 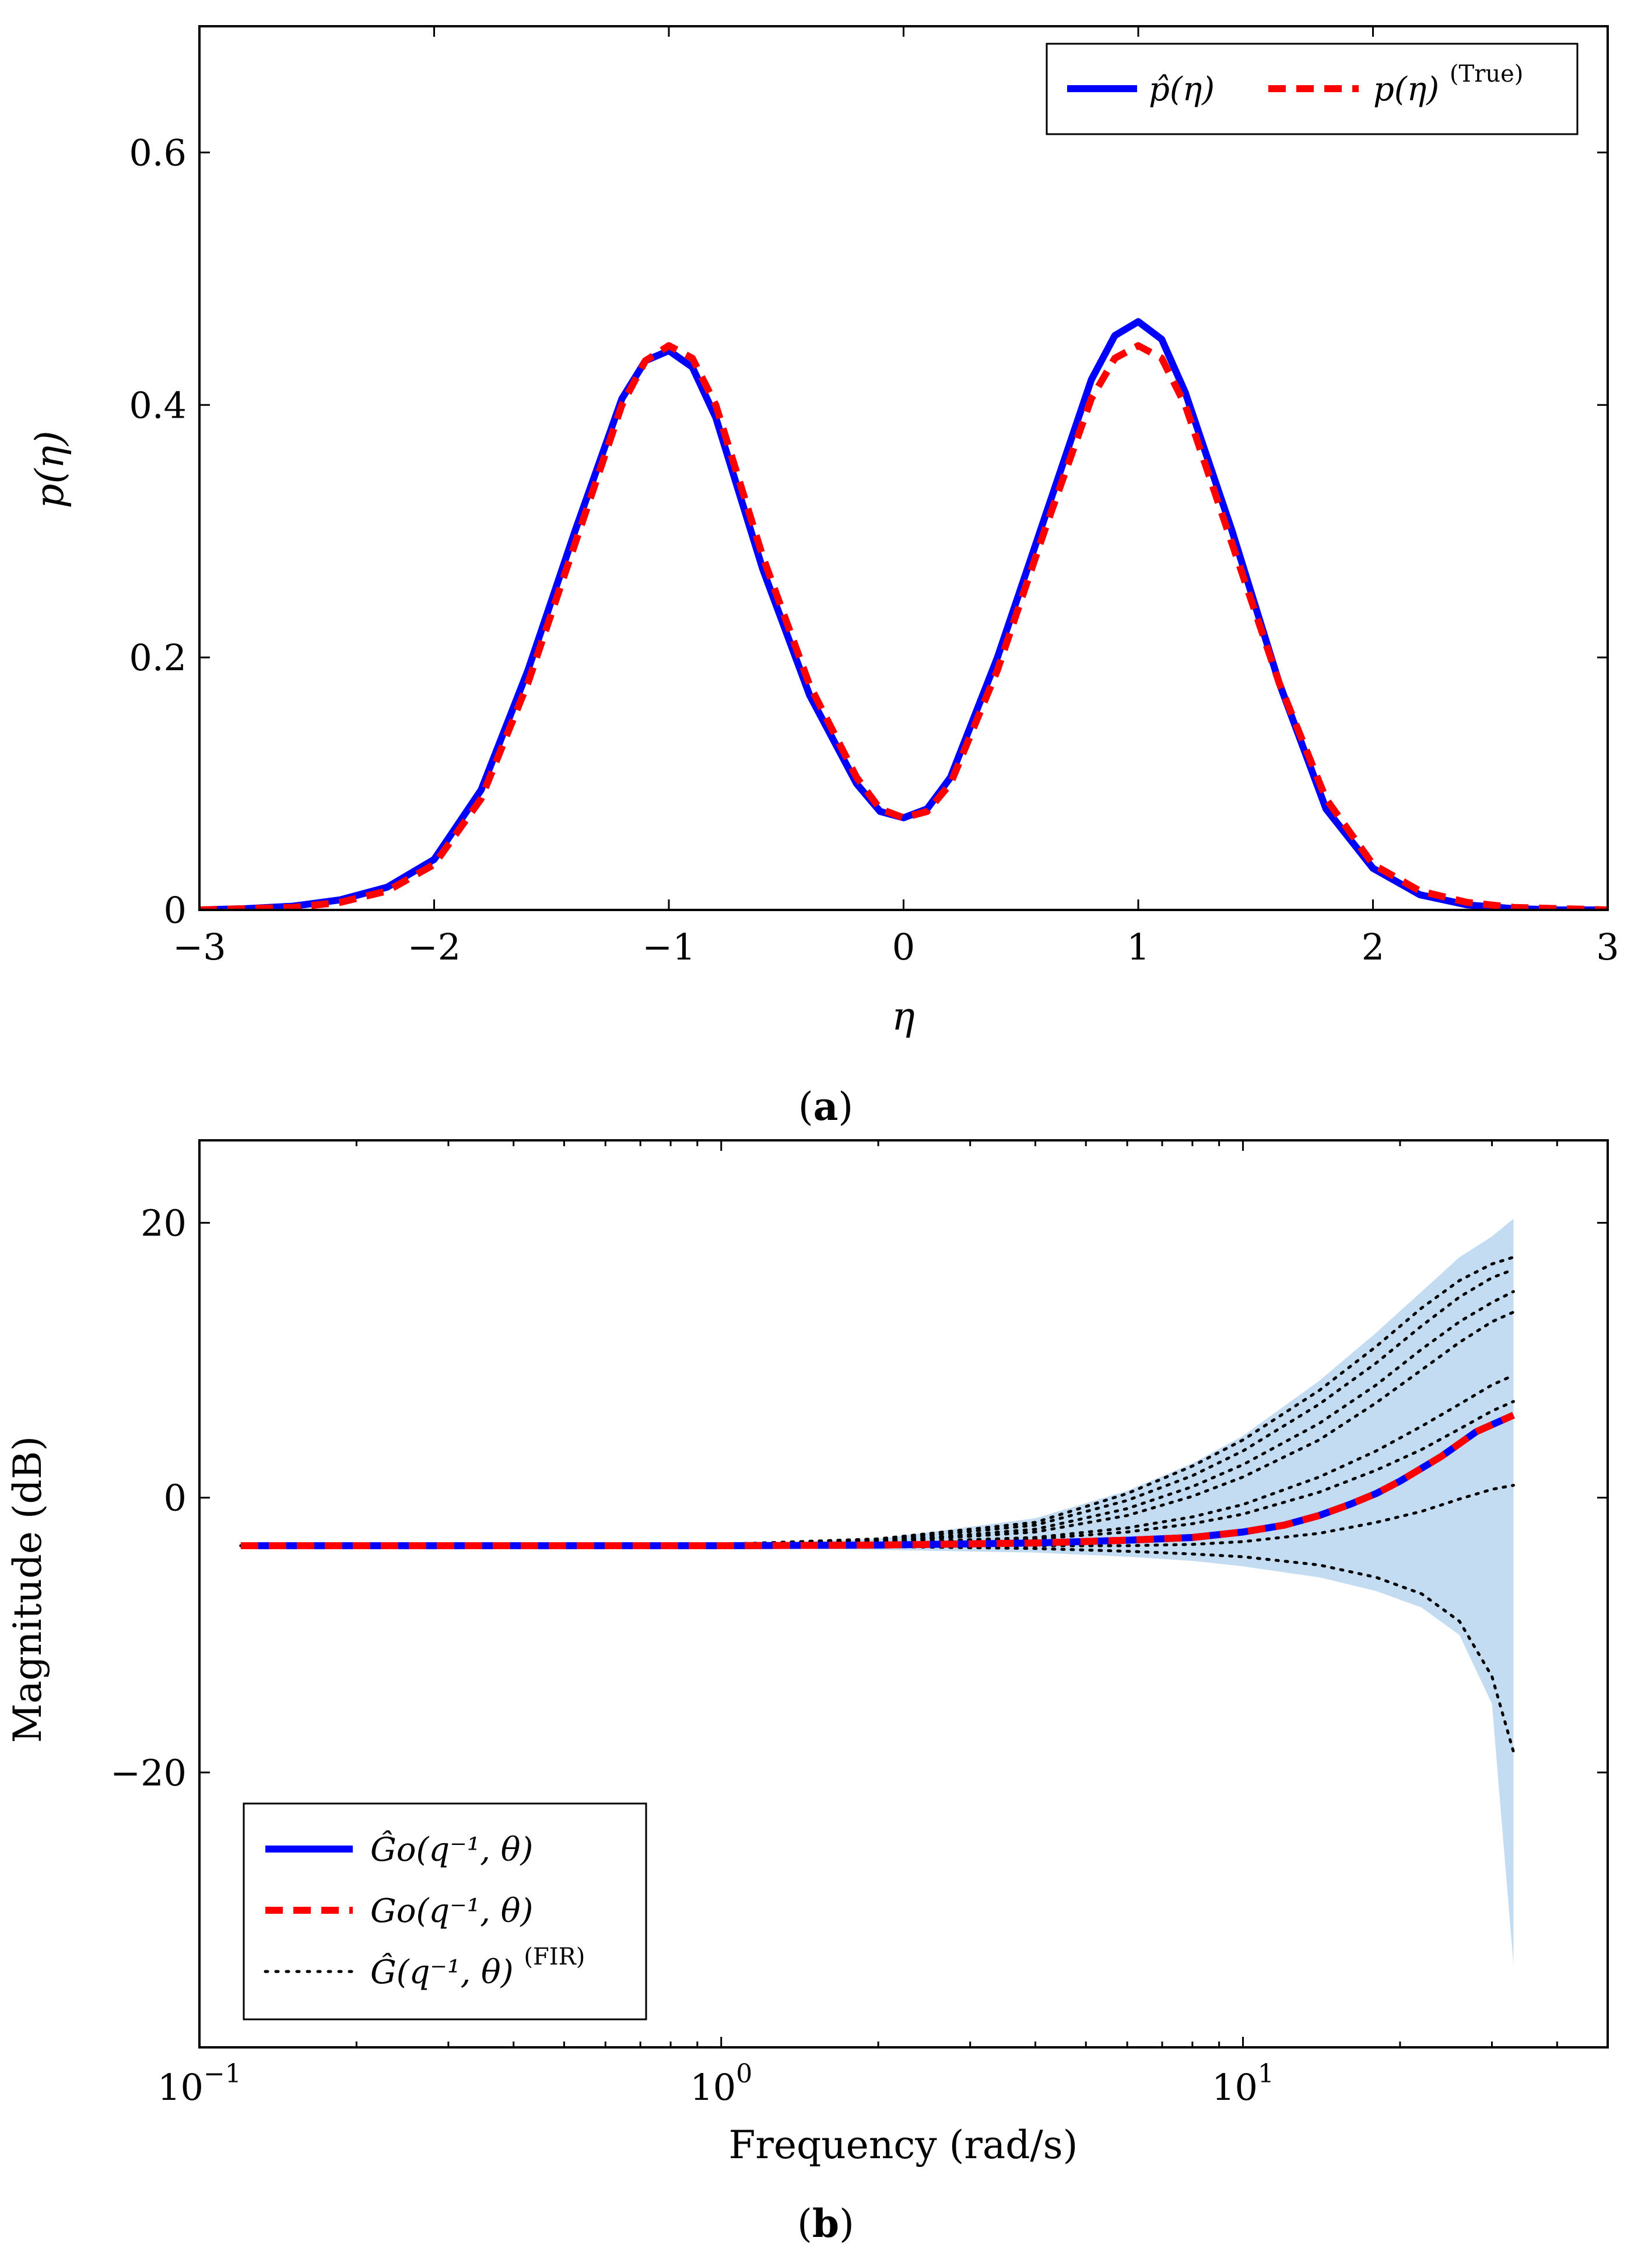 I want to click on chart-b-ytick-label: 20, so click(x=164, y=1223).